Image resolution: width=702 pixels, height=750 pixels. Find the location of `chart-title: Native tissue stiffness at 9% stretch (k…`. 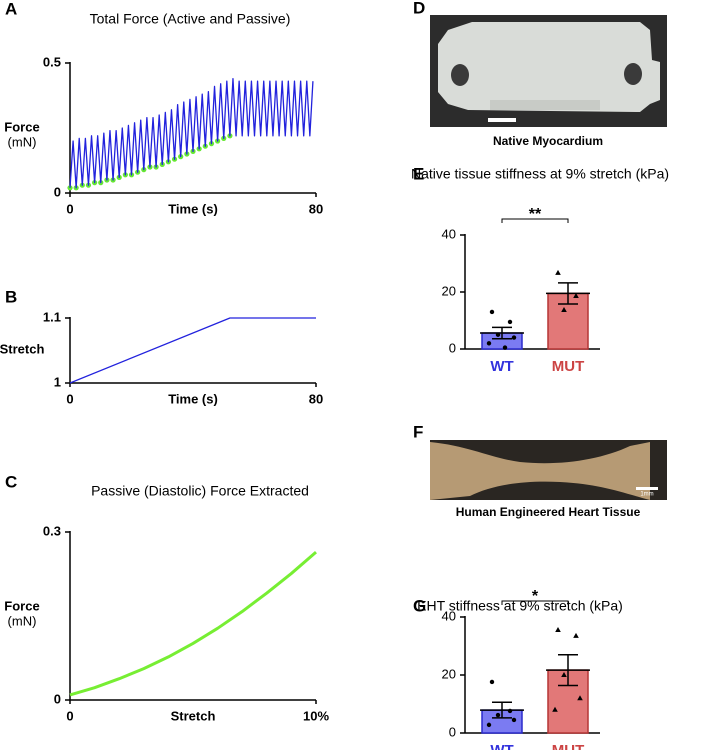

chart-title: Native tissue stiffness at 9% stretch (k… is located at coordinates (540, 174).